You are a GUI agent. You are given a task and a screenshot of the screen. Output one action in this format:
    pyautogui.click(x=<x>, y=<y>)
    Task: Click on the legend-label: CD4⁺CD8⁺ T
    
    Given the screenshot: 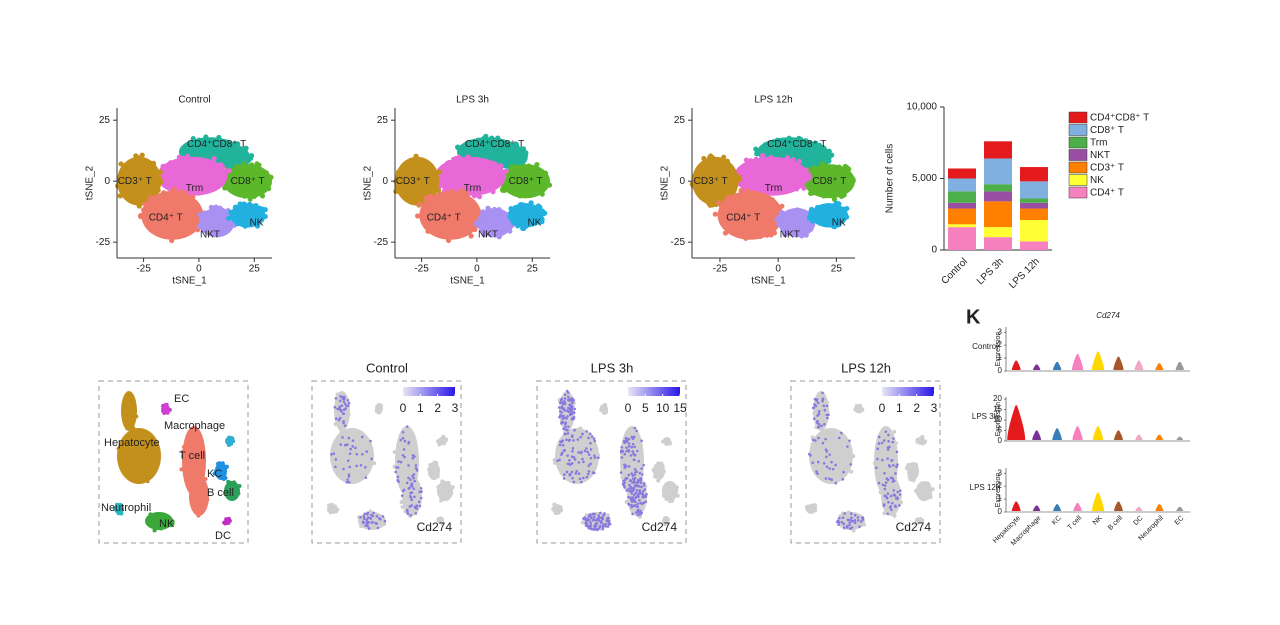 What is the action you would take?
    pyautogui.click(x=1119, y=118)
    